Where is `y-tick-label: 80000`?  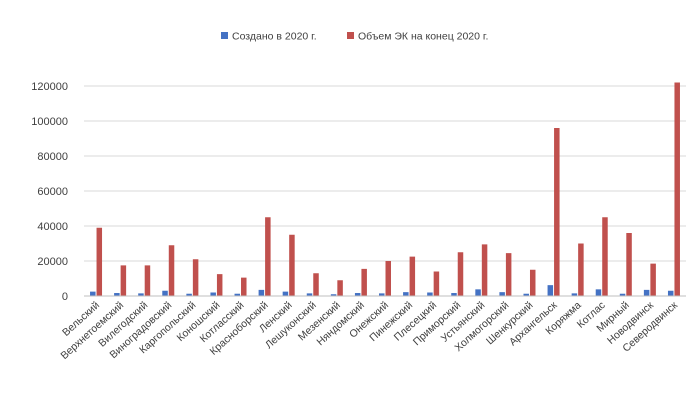
y-tick-label: 80000 is located at coordinates (52, 157).